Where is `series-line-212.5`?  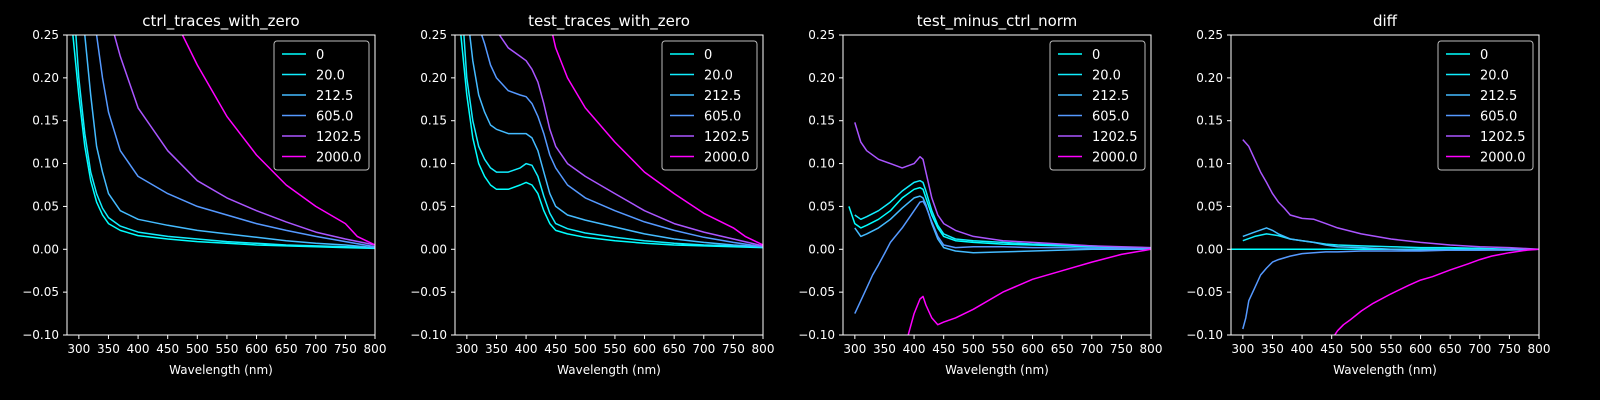
series-line-212.5 is located at coordinates (616, 141).